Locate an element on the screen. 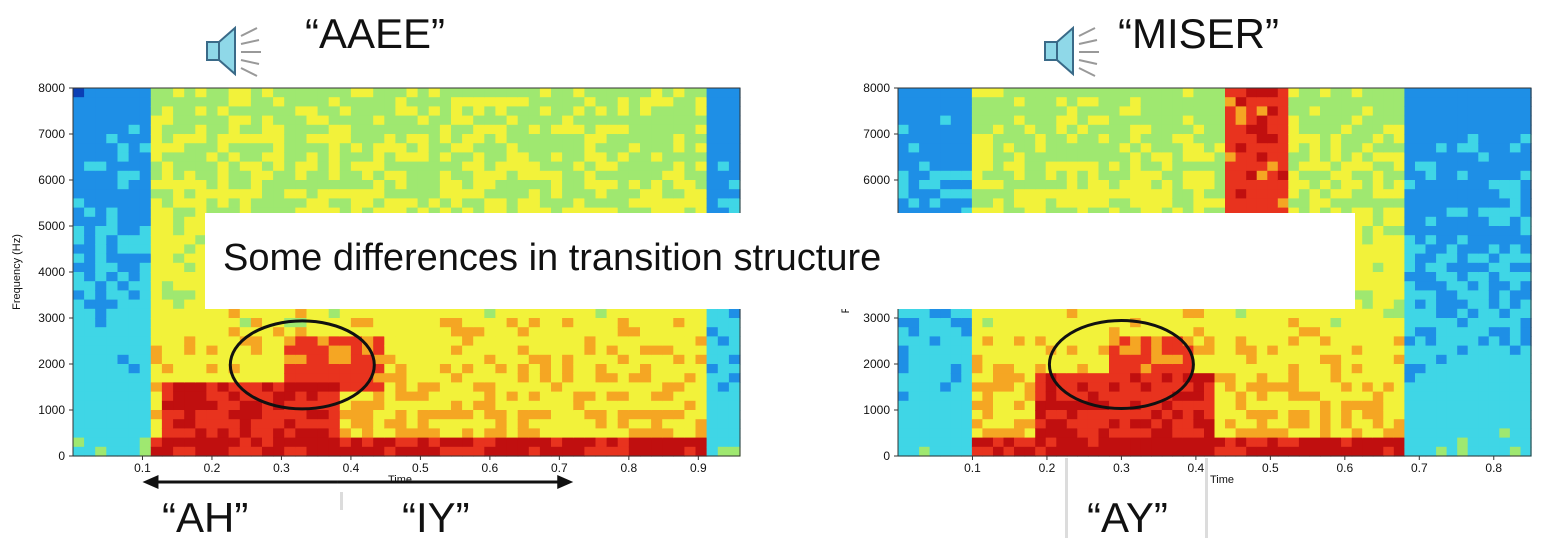  x-axis-label: Time is located at coordinates (1222, 480).